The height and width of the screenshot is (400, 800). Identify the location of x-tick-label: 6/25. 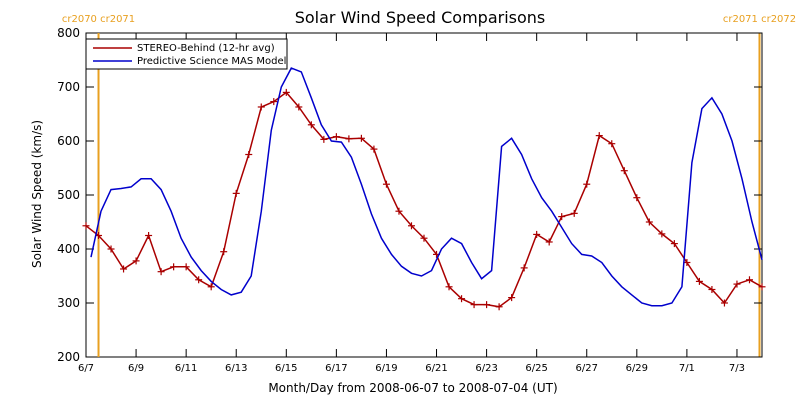
(536, 368).